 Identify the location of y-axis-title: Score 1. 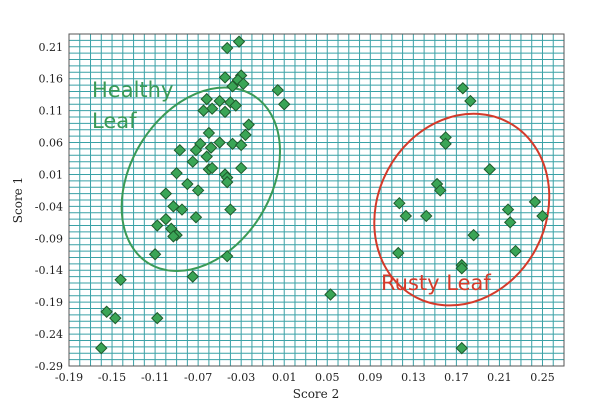
(18, 200).